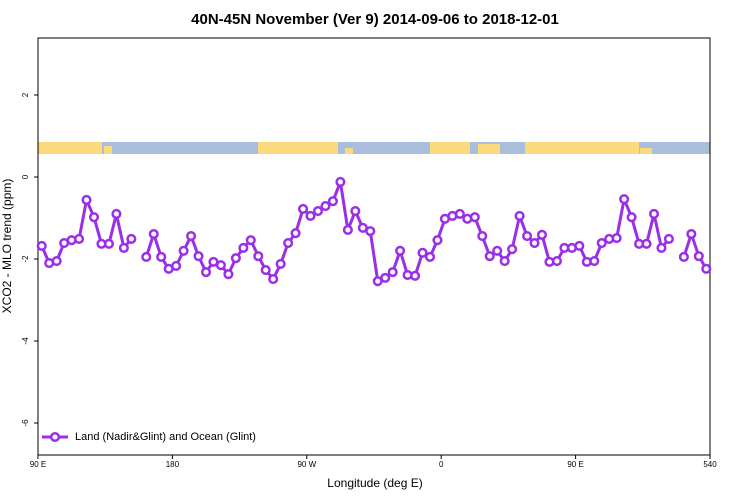 The width and height of the screenshot is (750, 500). I want to click on land-ocean-strip, so click(374, 148).